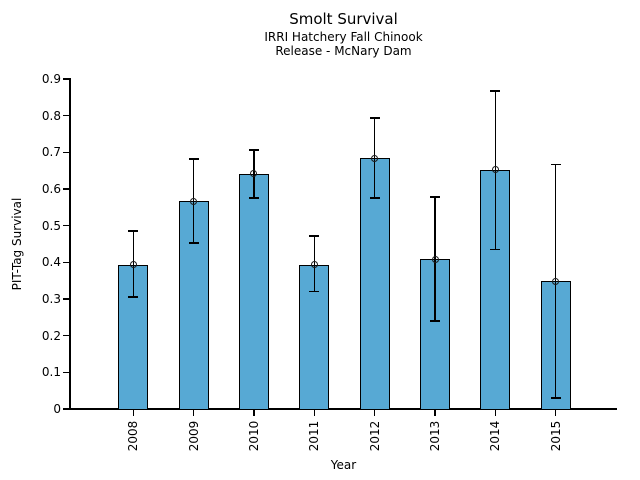  Describe the element at coordinates (193, 436) in the screenshot. I see `x-tick-label: 2009` at that location.